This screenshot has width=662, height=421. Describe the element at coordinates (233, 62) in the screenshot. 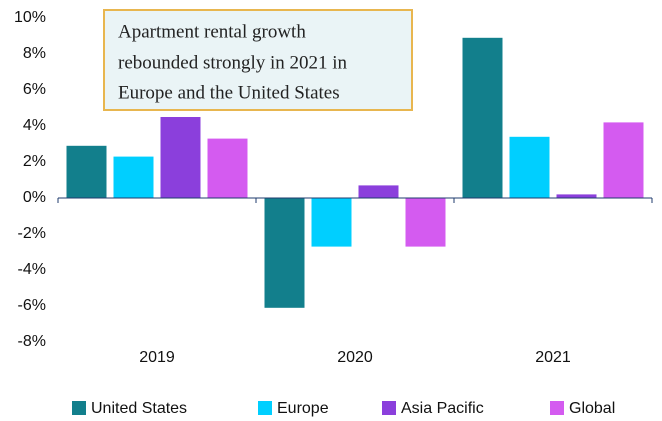

I see `annotation-line: rebounded strongly in 2021 in` at that location.